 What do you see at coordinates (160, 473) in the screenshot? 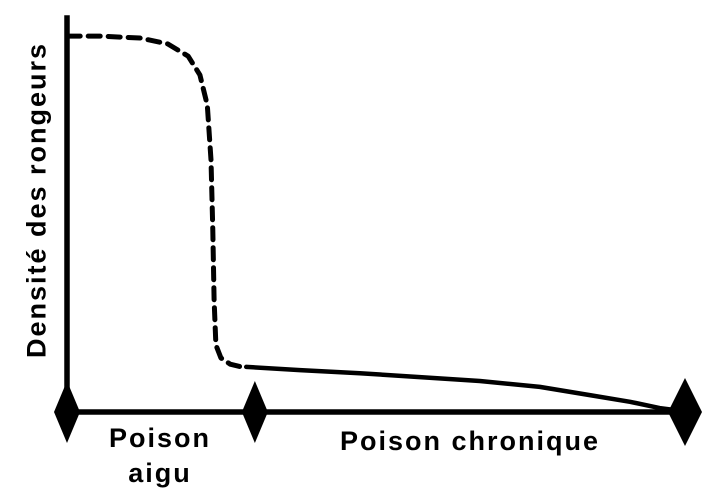
I see `phase-aigu-line2: aigu` at bounding box center [160, 473].